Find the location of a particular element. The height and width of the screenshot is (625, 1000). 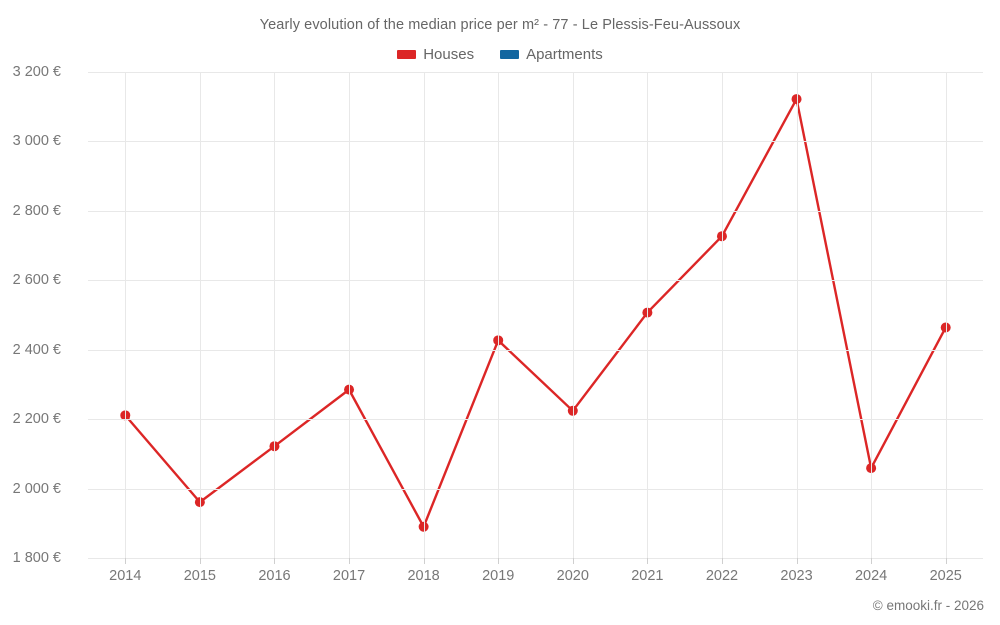

x-axis-tick-label: 2019 is located at coordinates (498, 576).